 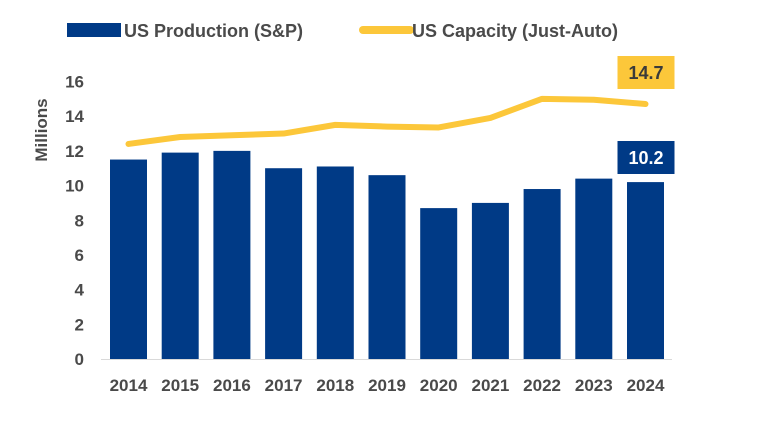 What do you see at coordinates (79, 255) in the screenshot?
I see `y-tick-label: 6` at bounding box center [79, 255].